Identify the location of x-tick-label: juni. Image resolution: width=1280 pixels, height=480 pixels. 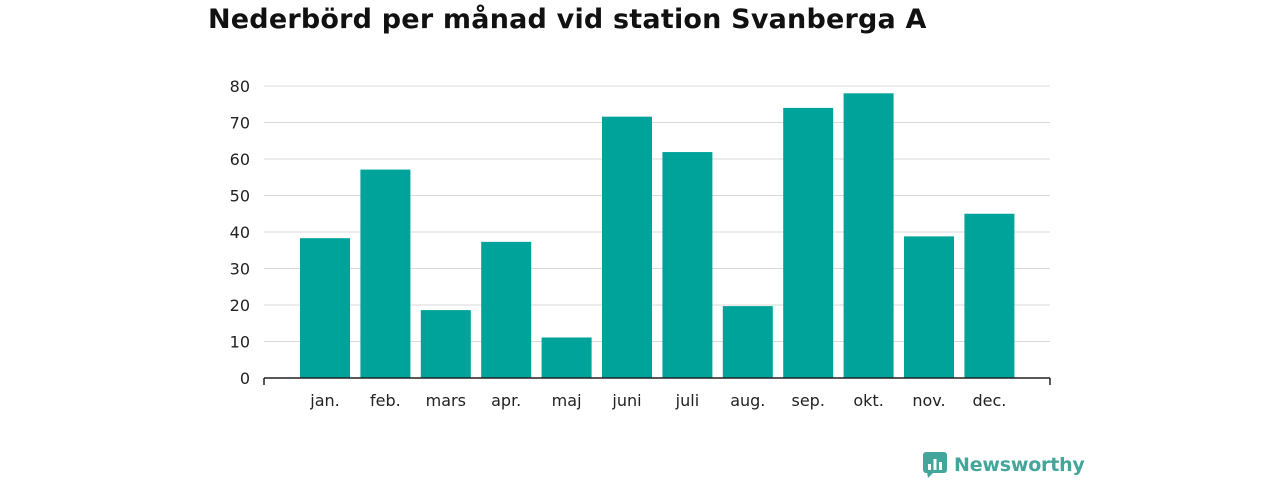
(626, 400).